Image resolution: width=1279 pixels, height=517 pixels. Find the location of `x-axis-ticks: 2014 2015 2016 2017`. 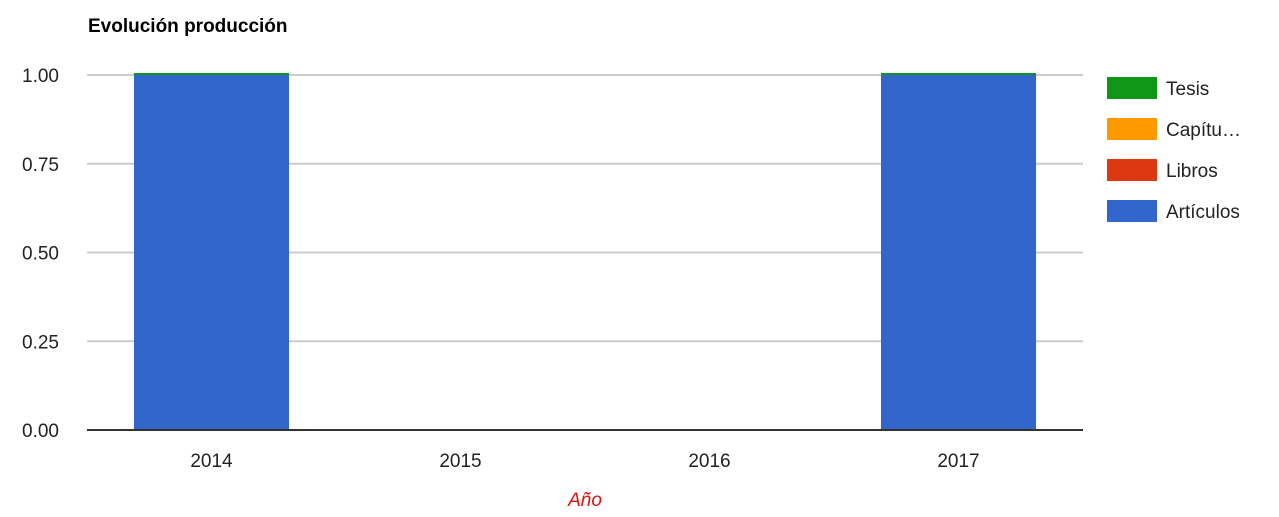

x-axis-ticks: 2014 2015 2016 2017 is located at coordinates (584, 461).